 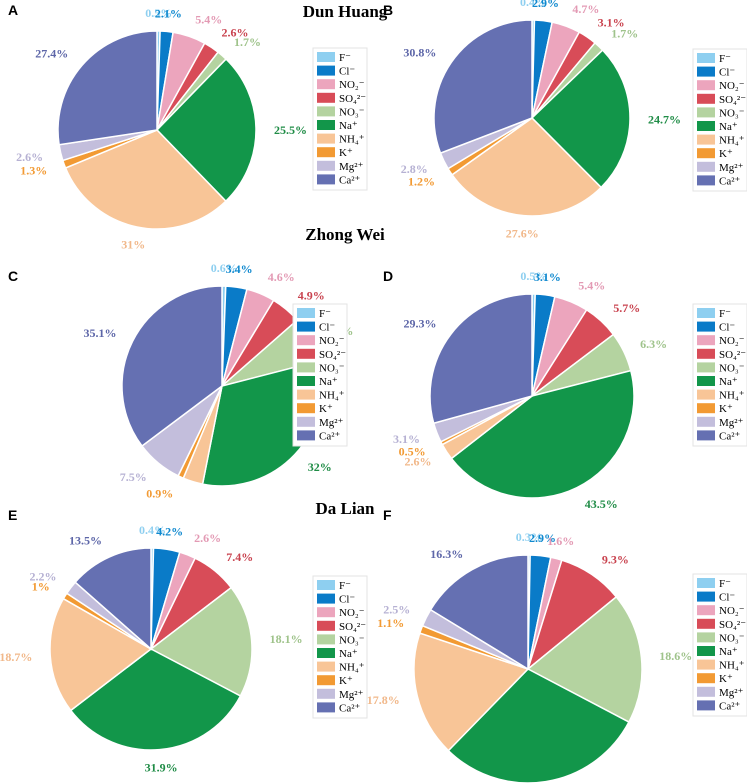 What do you see at coordinates (726, 409) in the screenshot?
I see `legend-label-k: K⁺` at bounding box center [726, 409].